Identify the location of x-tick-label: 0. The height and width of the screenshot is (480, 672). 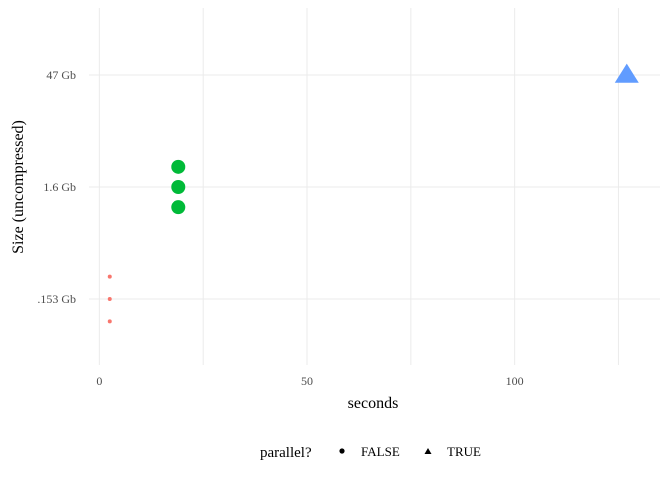
(99, 381).